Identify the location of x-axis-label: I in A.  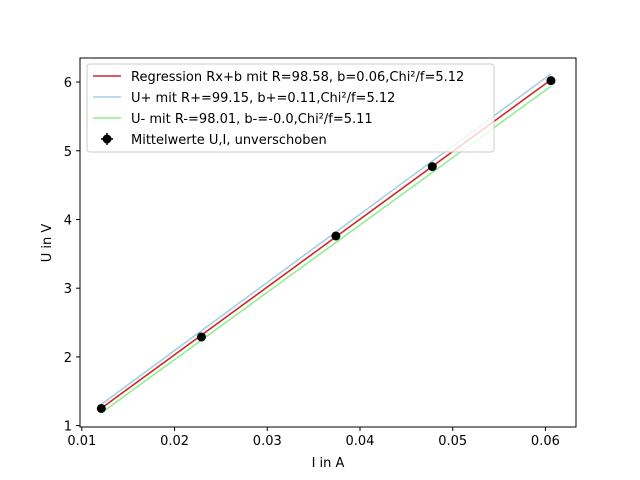
(328, 463).